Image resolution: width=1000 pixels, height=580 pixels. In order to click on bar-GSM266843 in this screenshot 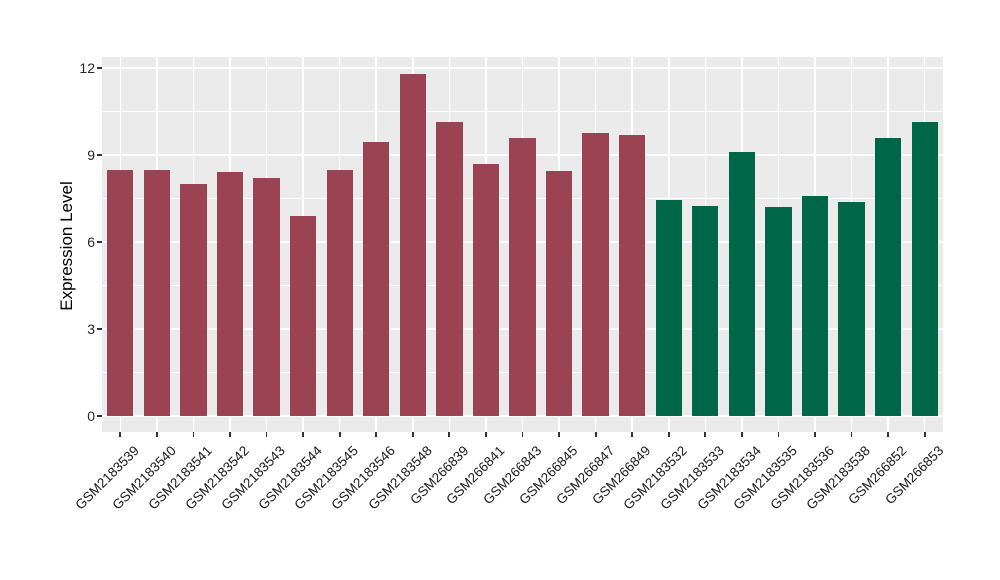, I will do `click(522, 277)`.